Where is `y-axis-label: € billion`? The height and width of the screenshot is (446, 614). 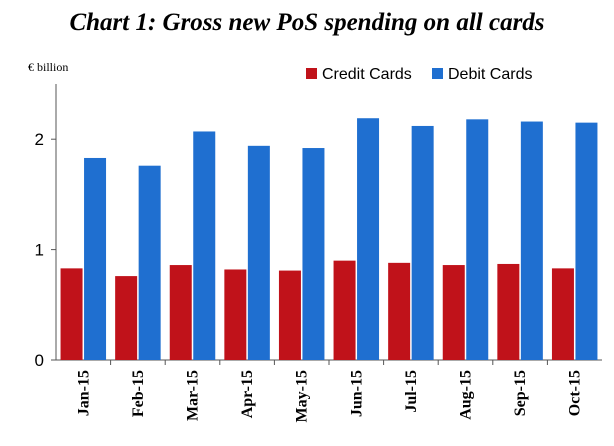 y-axis-label: € billion is located at coordinates (48, 67).